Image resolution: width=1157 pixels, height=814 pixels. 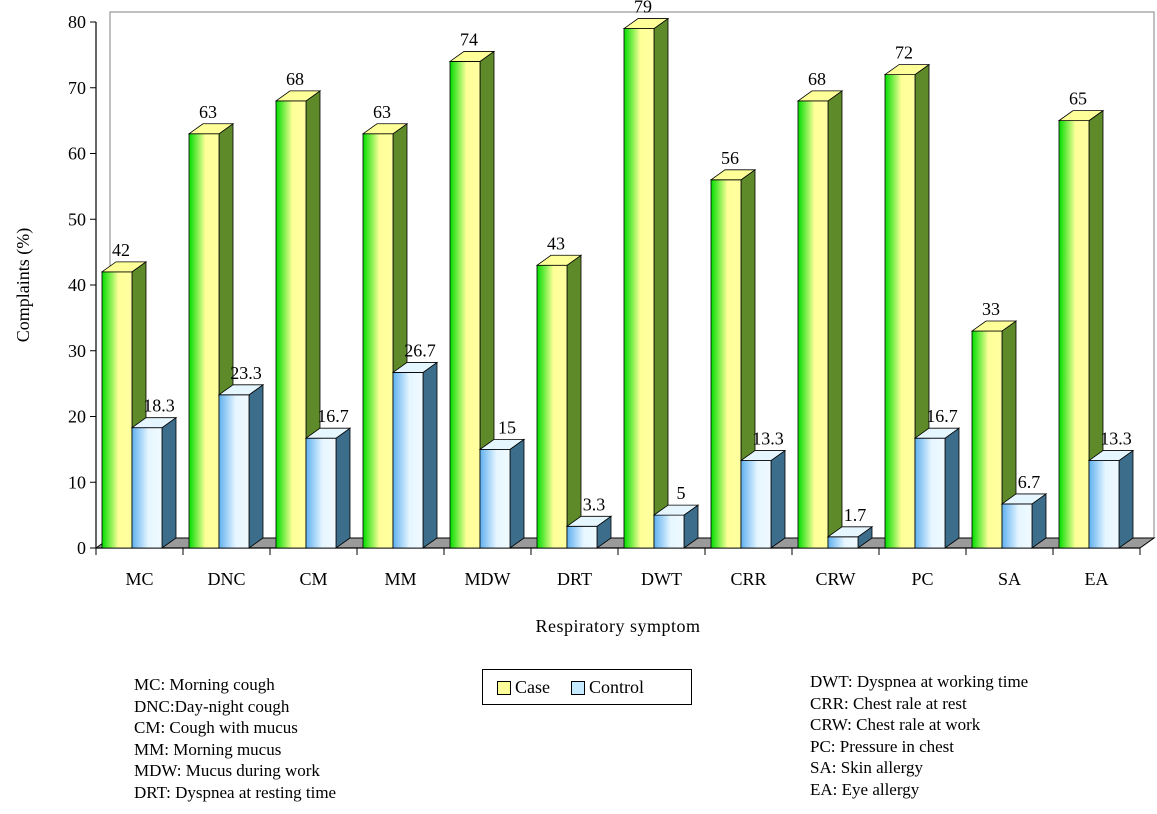 What do you see at coordinates (1074, 334) in the screenshot?
I see `bar-case-ea` at bounding box center [1074, 334].